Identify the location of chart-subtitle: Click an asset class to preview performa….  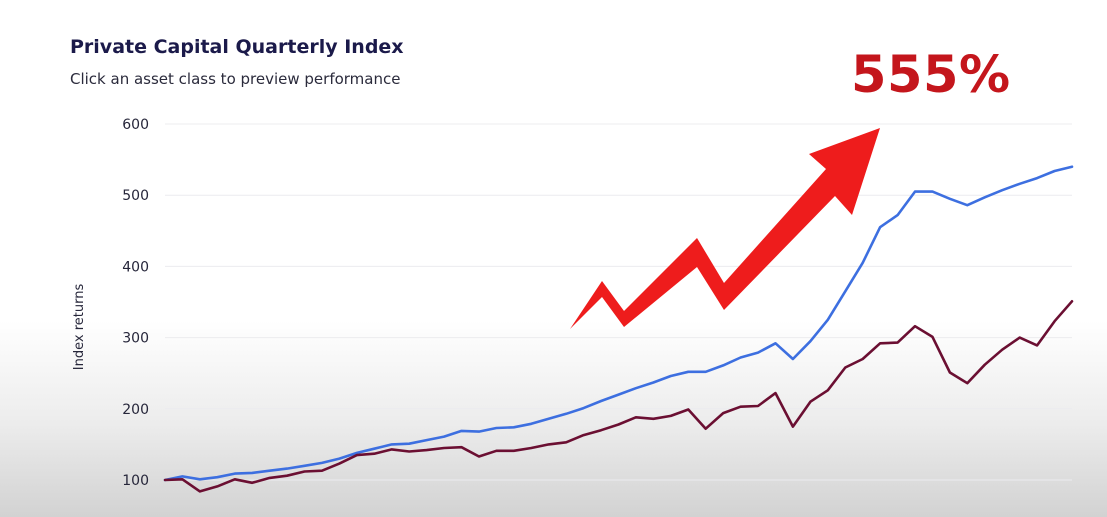
(235, 79).